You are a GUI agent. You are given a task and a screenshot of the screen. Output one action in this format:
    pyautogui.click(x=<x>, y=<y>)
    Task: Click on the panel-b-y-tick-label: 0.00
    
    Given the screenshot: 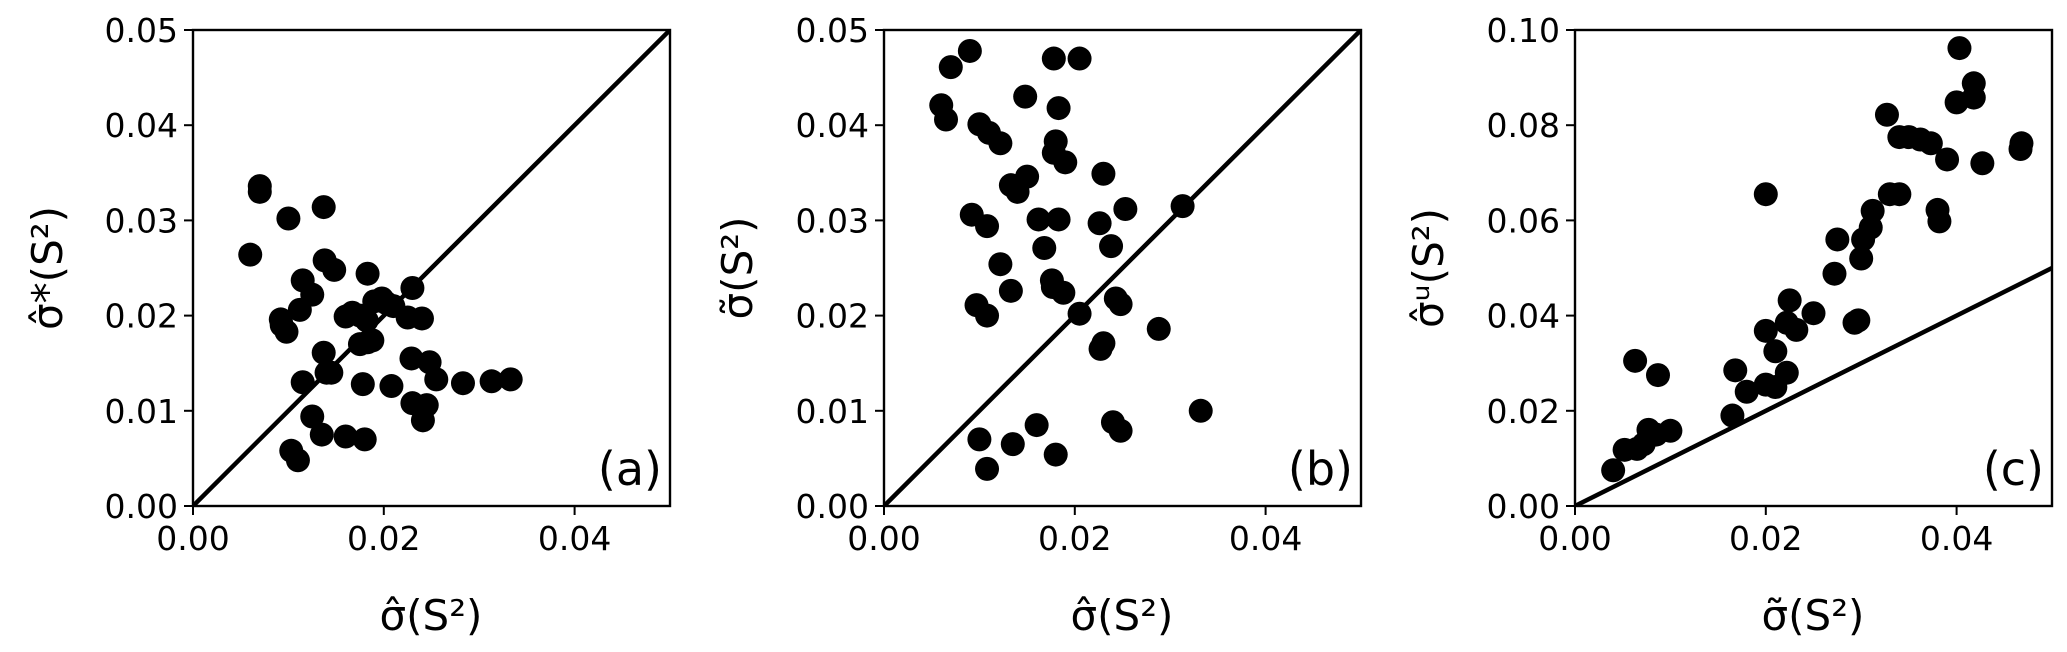 What is the action you would take?
    pyautogui.click(x=832, y=506)
    